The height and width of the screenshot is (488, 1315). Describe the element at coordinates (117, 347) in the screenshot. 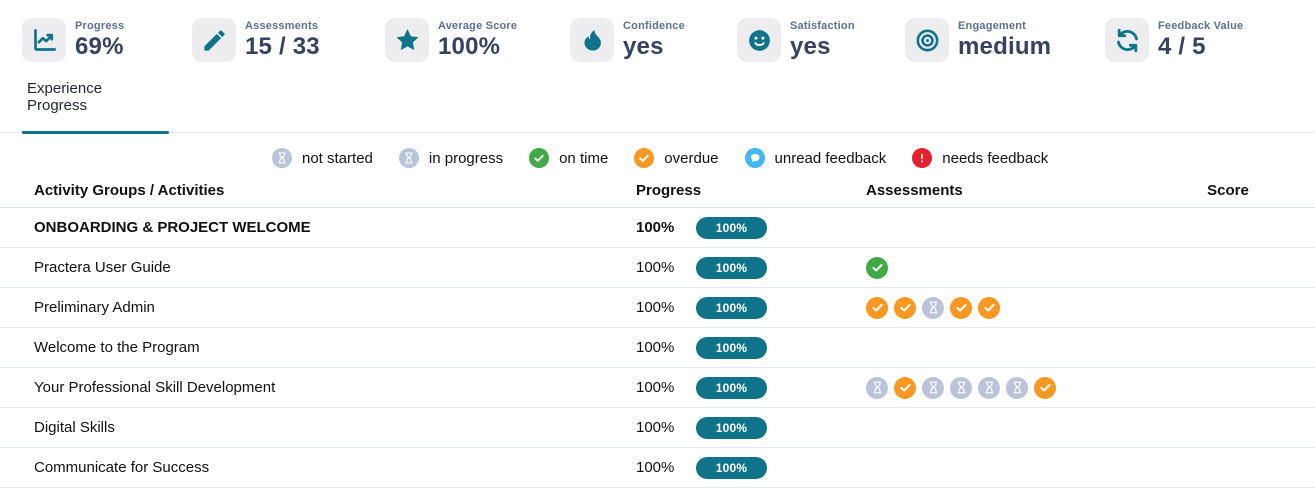

I see `activity-name: Welcome to the Program` at that location.